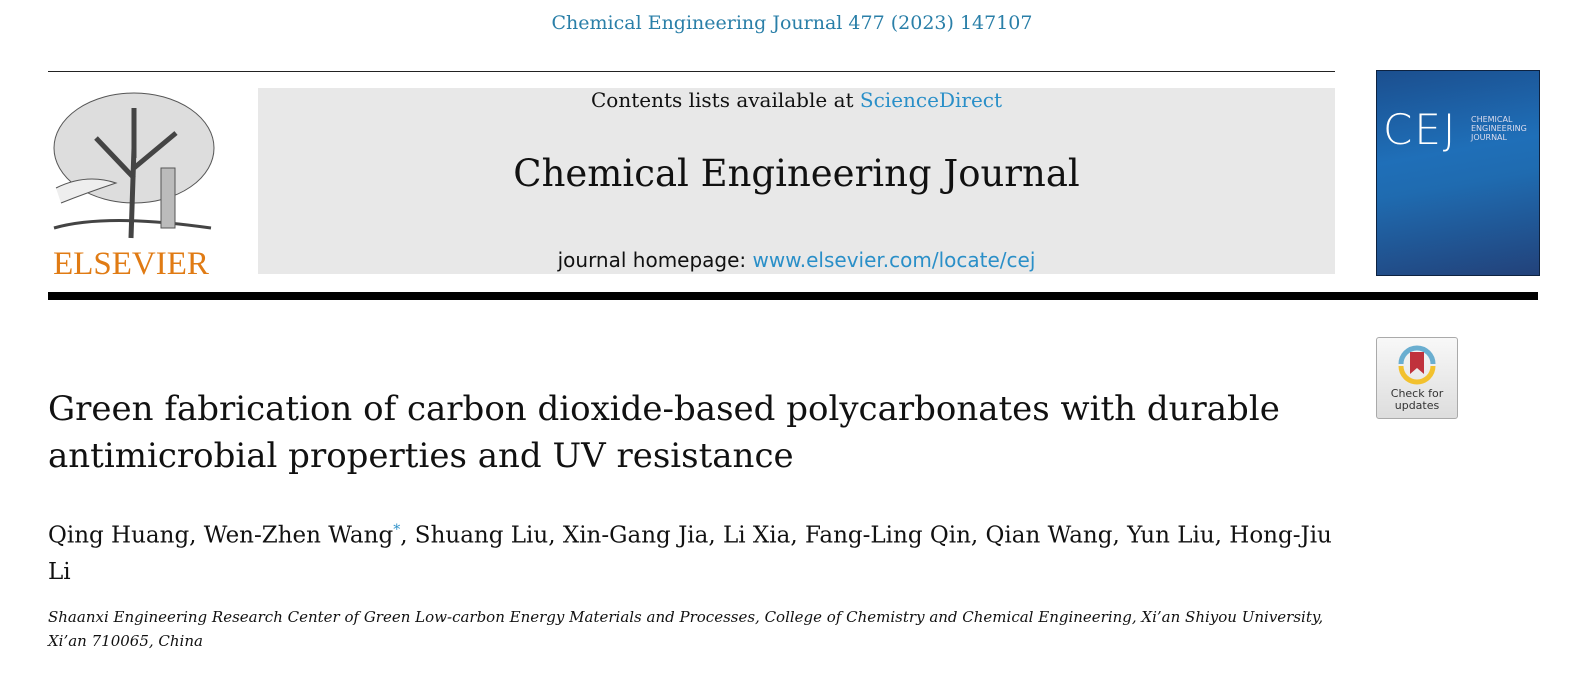 This screenshot has width=1573, height=673. Describe the element at coordinates (691, 71) in the screenshot. I see `top-divider` at that location.